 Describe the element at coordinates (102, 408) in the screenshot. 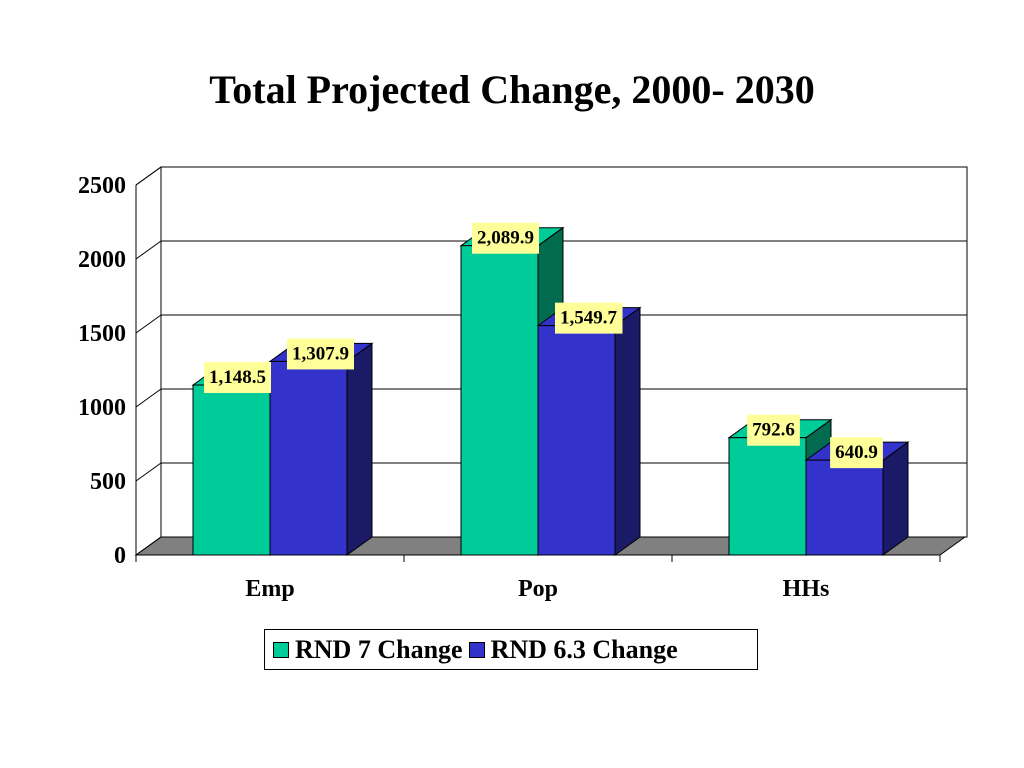

I see `y-tick-label: 1000` at that location.